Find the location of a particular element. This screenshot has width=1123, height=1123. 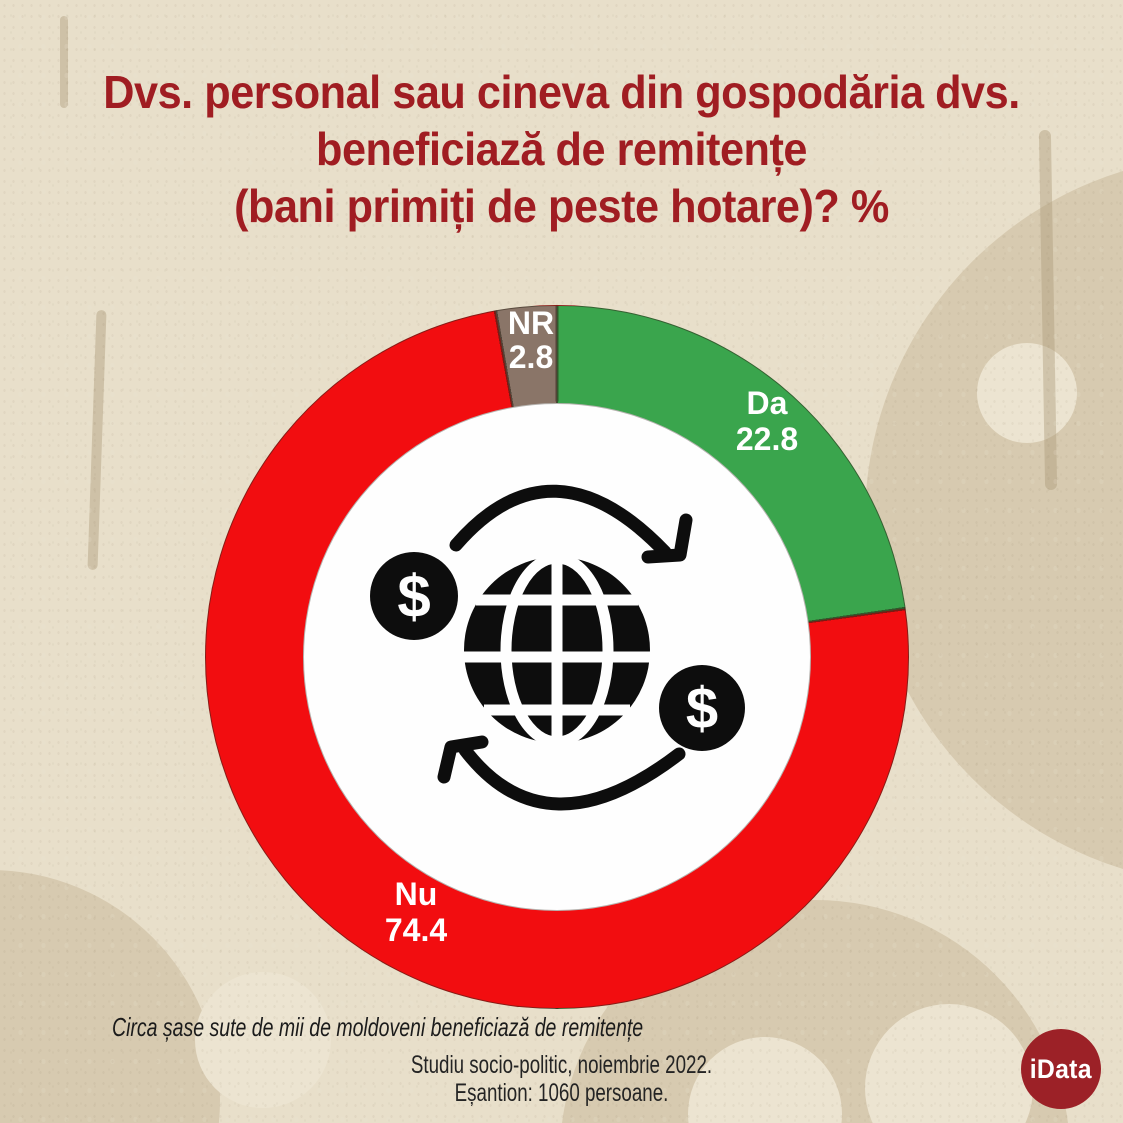

slice-label-da: Da 22.8 is located at coordinates (767, 421).